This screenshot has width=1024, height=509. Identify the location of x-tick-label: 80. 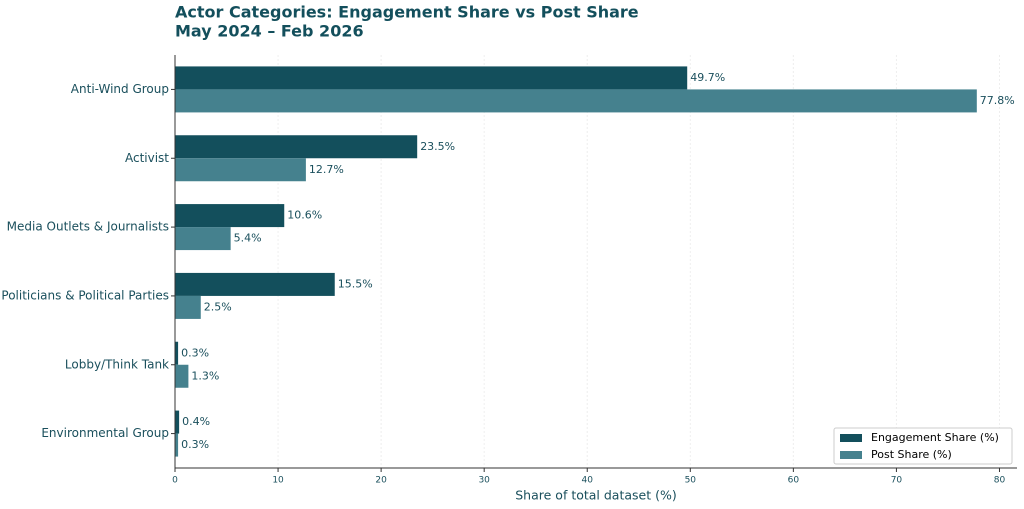
(1000, 481).